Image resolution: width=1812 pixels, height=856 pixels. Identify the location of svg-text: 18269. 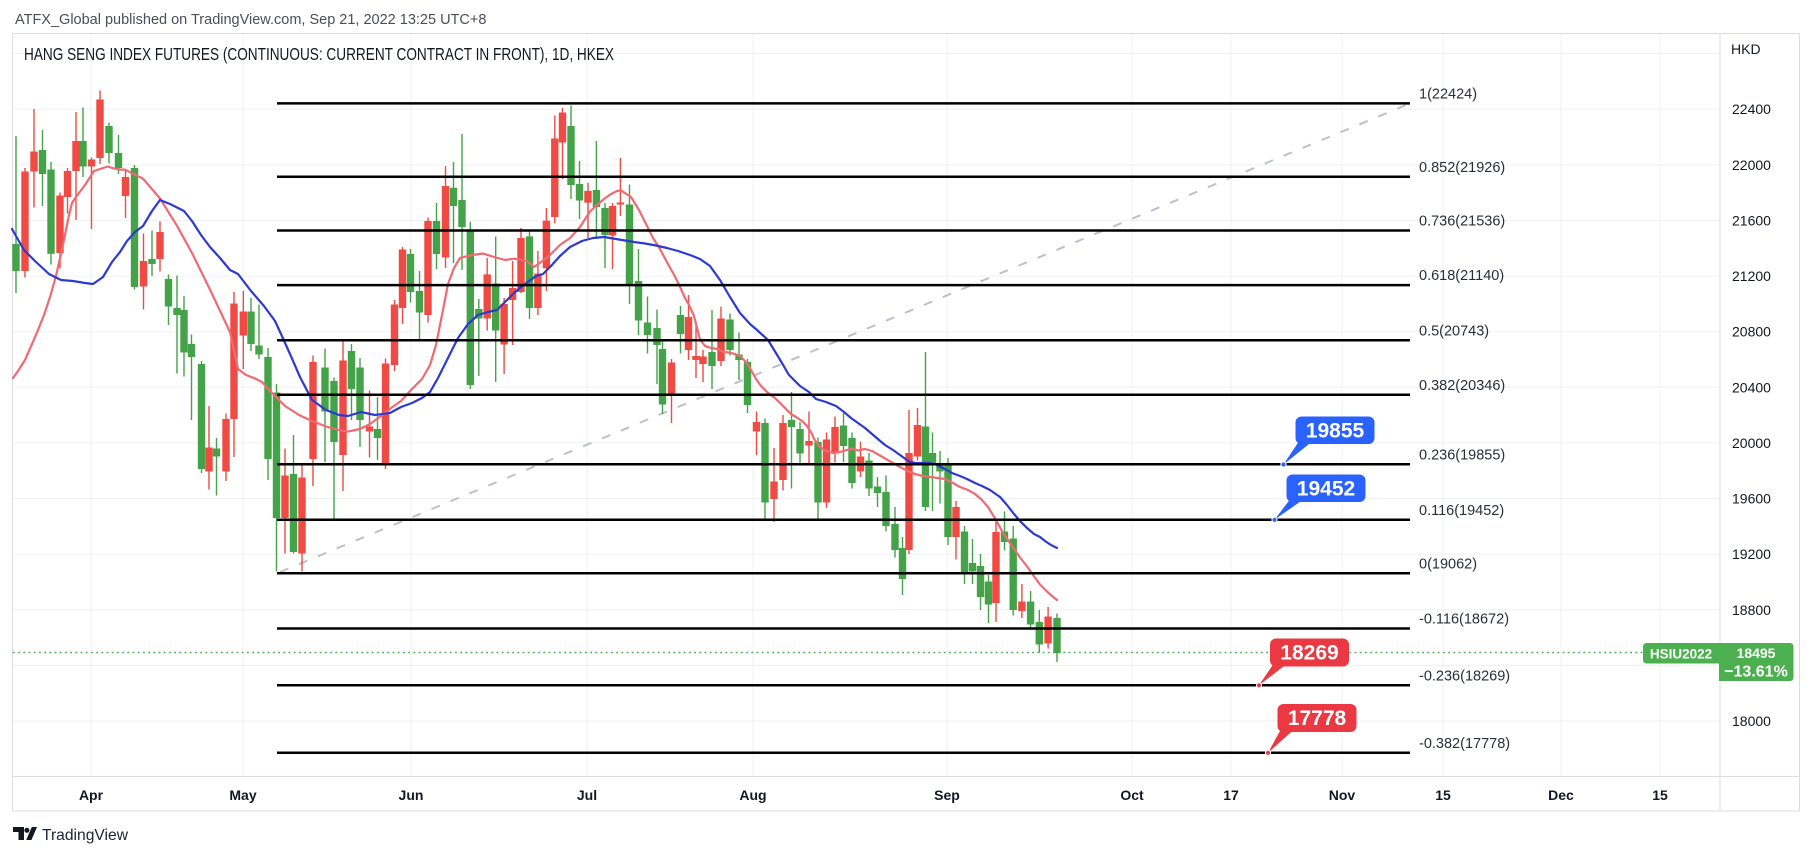
(1309, 653).